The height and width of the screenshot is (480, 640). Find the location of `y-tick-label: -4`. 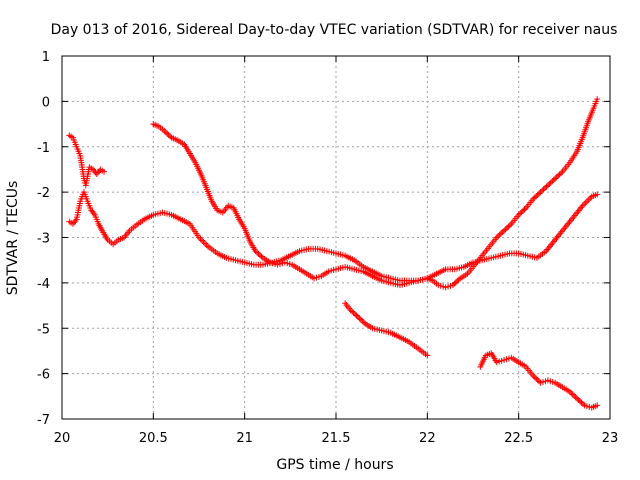

y-tick-label: -4 is located at coordinates (43, 284).